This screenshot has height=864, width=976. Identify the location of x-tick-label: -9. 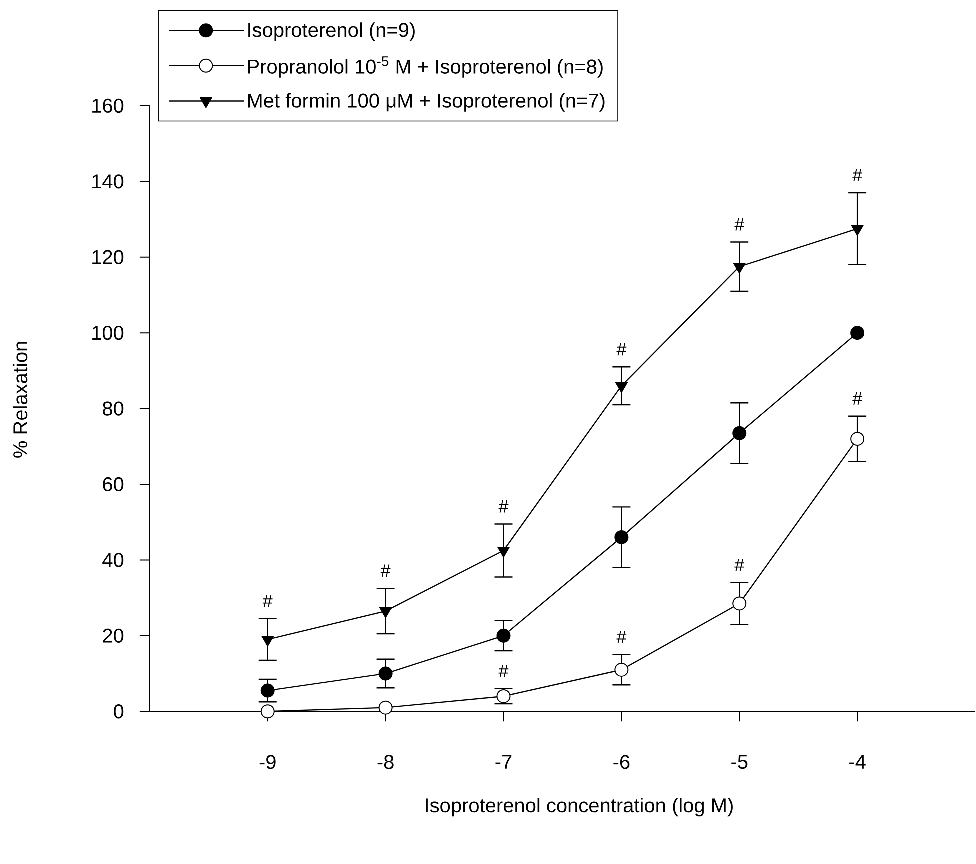
(268, 762).